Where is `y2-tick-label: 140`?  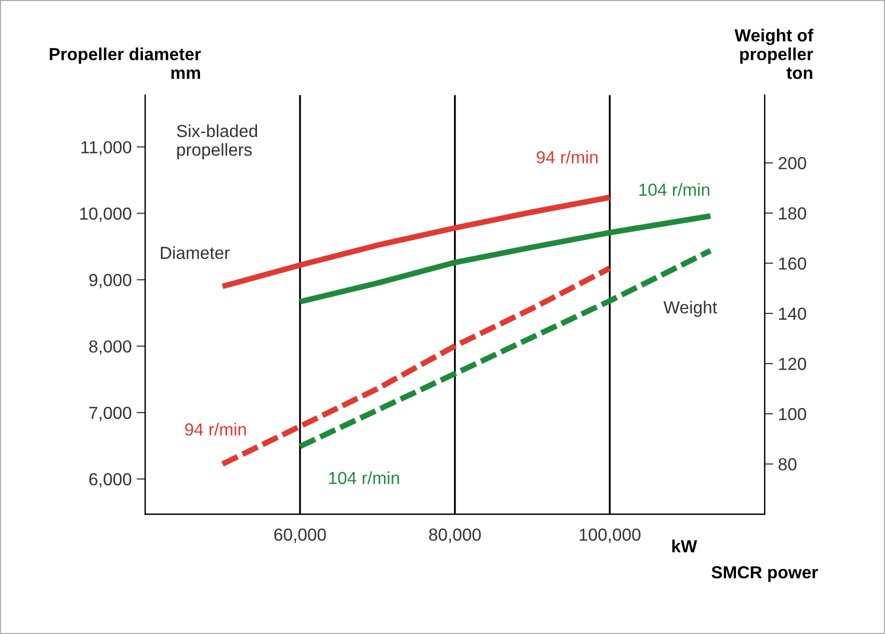 y2-tick-label: 140 is located at coordinates (792, 314).